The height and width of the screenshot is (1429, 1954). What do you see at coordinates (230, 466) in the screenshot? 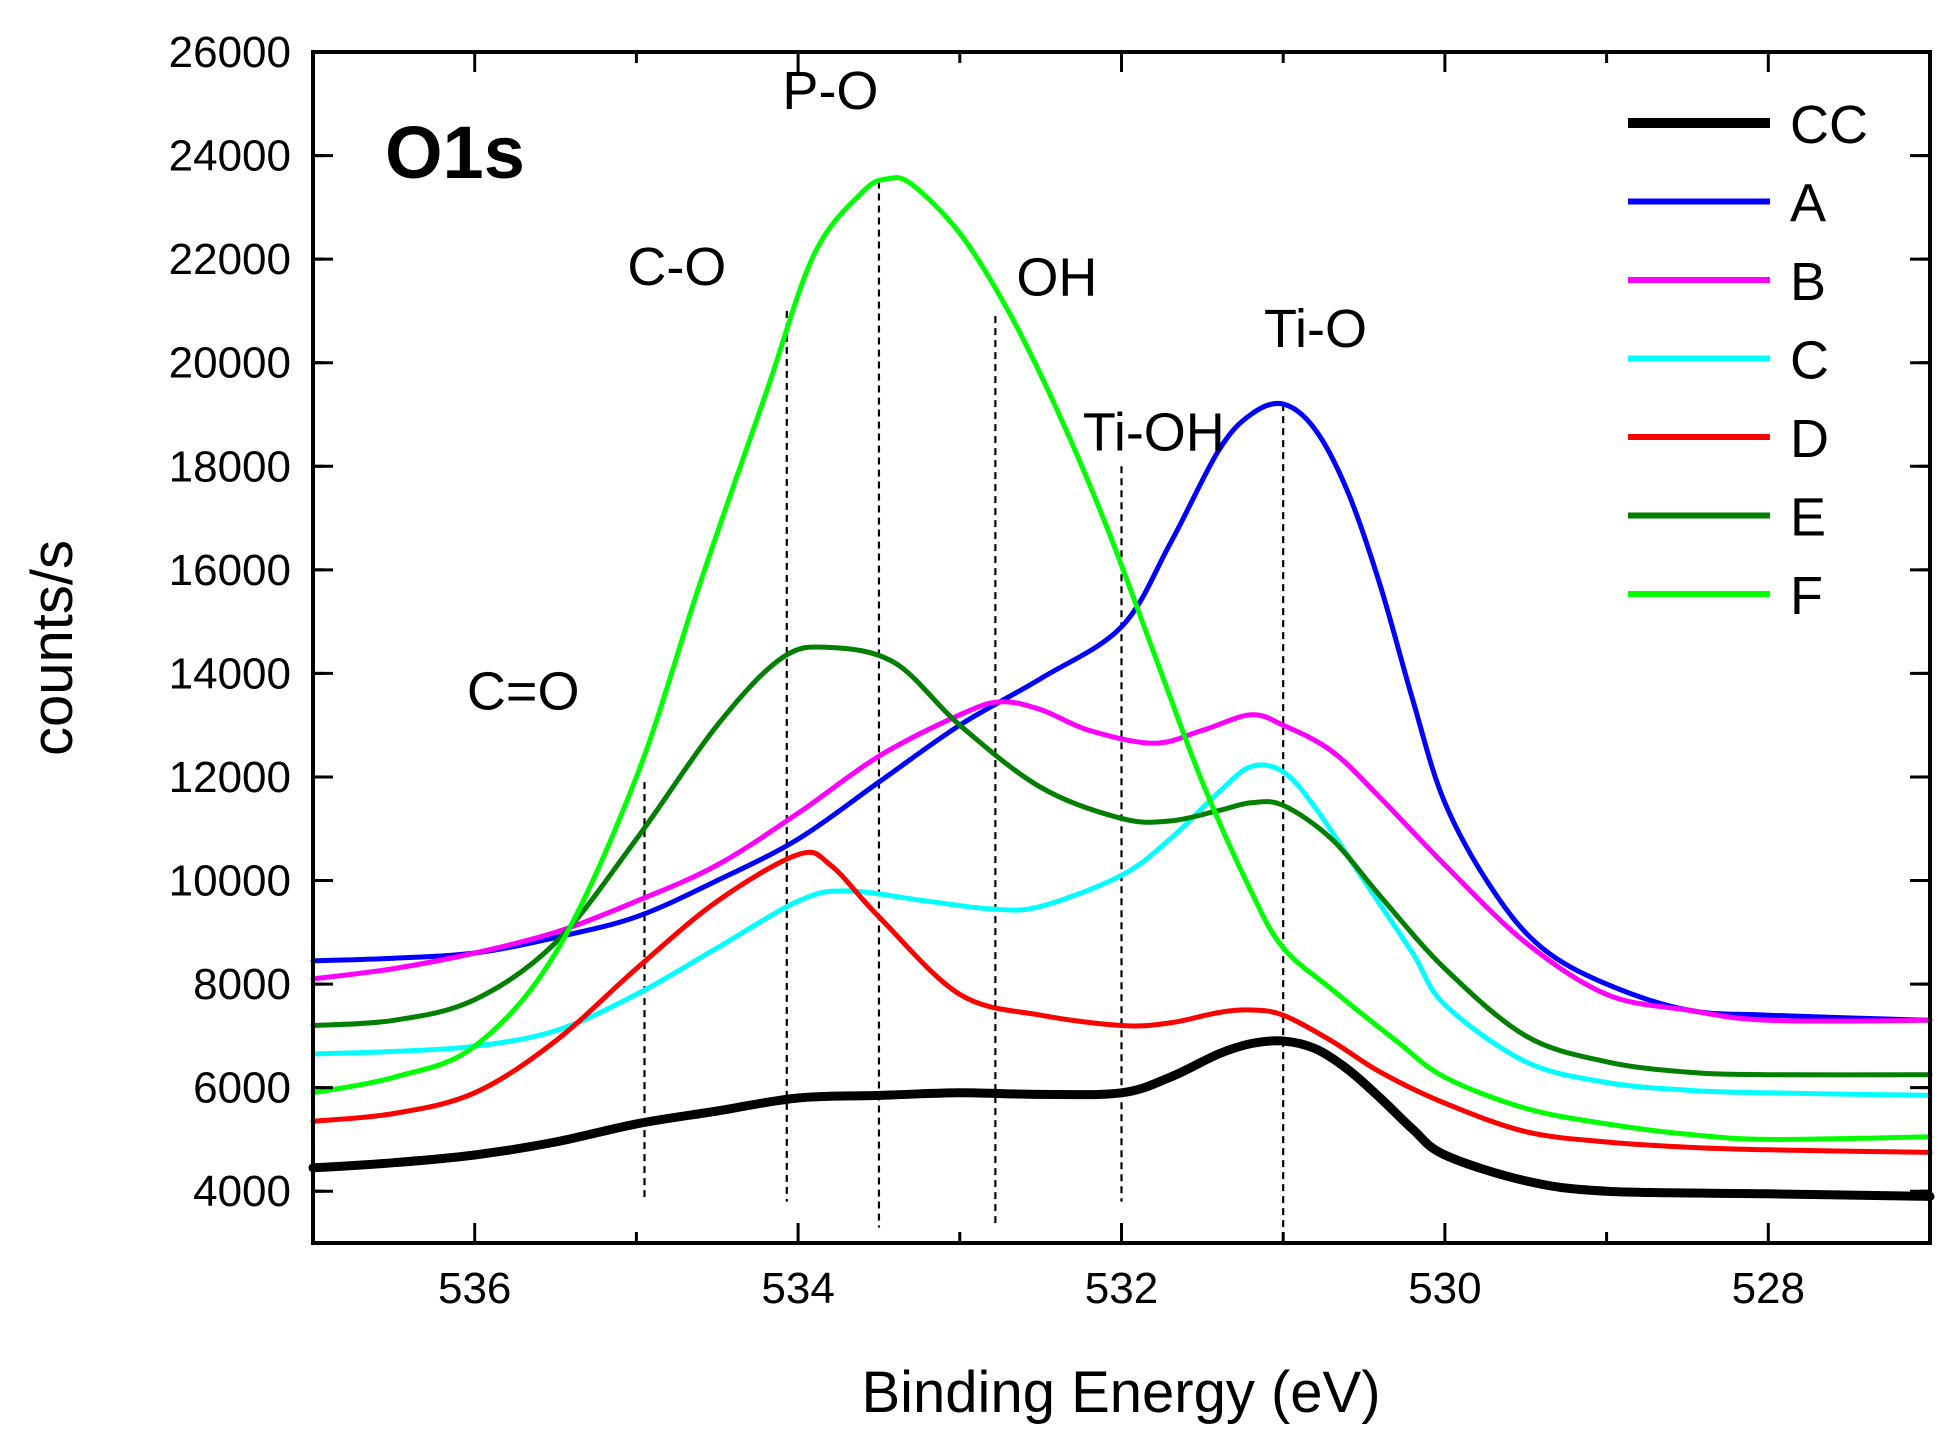
I see `y-tick-label: 18000` at bounding box center [230, 466].